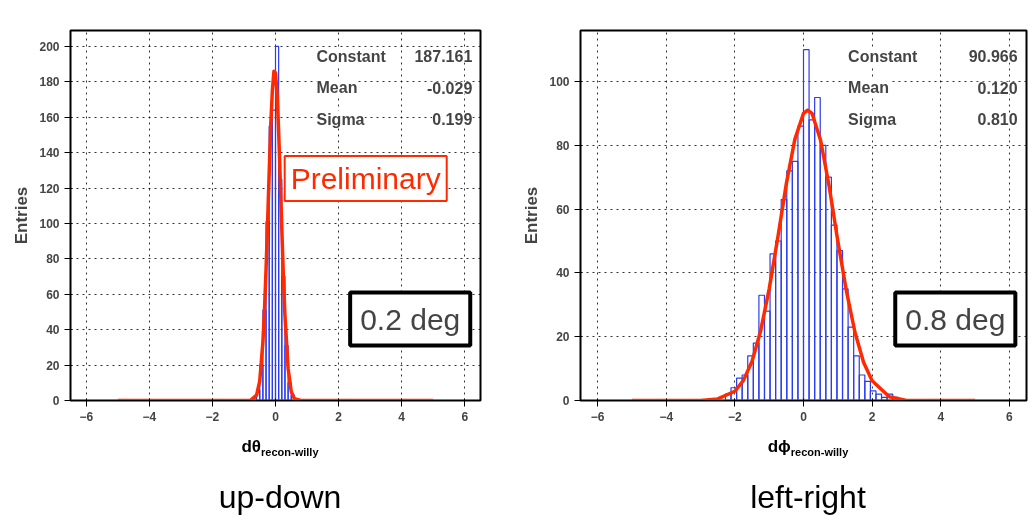 The height and width of the screenshot is (527, 1036). I want to click on text: Sigma 0.199, so click(394, 119).